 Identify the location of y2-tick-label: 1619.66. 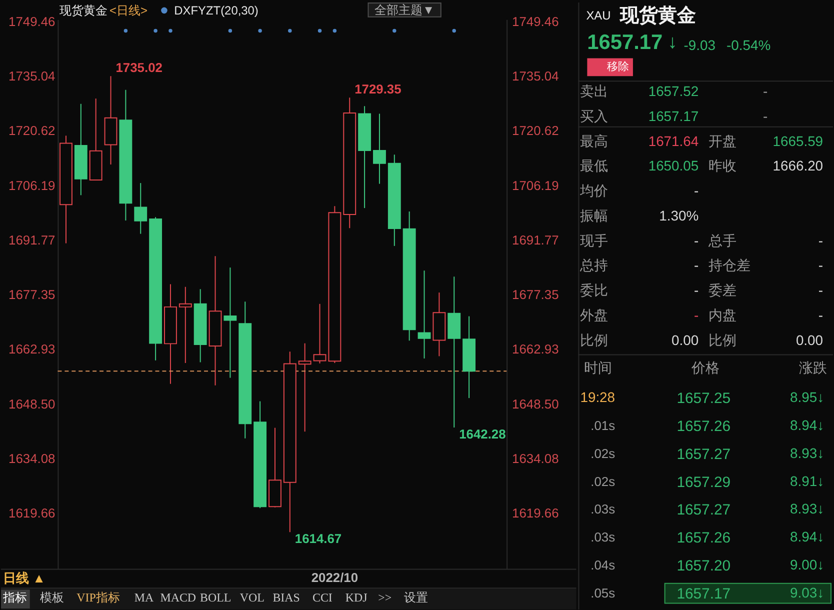
(535, 513).